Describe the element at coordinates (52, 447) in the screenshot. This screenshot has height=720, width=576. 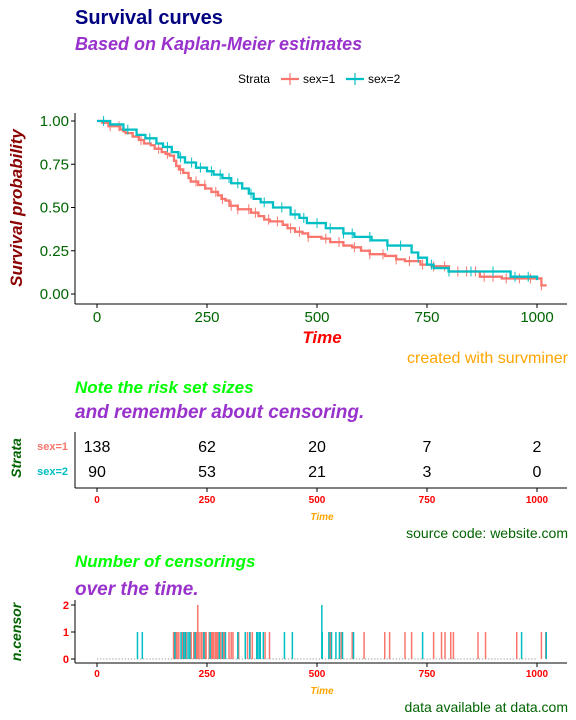
I see `risk-row-label-sex1: sex=1` at that location.